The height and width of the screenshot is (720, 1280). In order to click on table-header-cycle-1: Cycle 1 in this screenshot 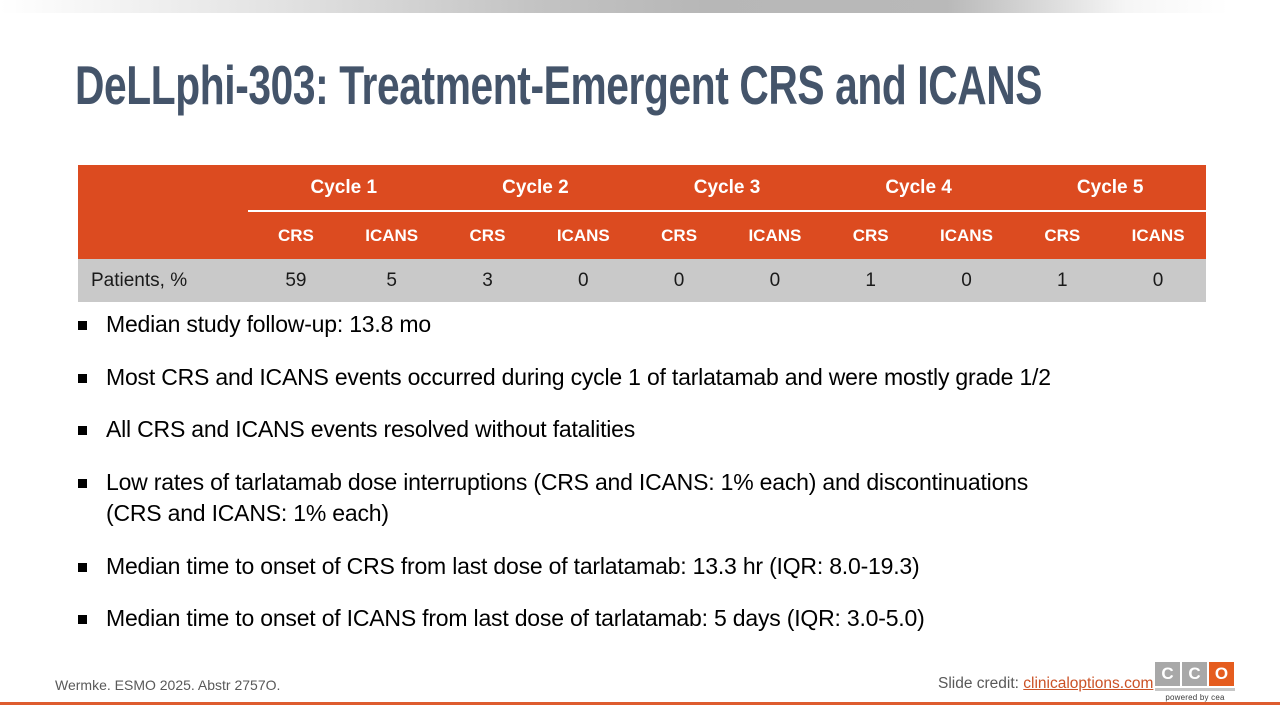, I will do `click(344, 188)`.